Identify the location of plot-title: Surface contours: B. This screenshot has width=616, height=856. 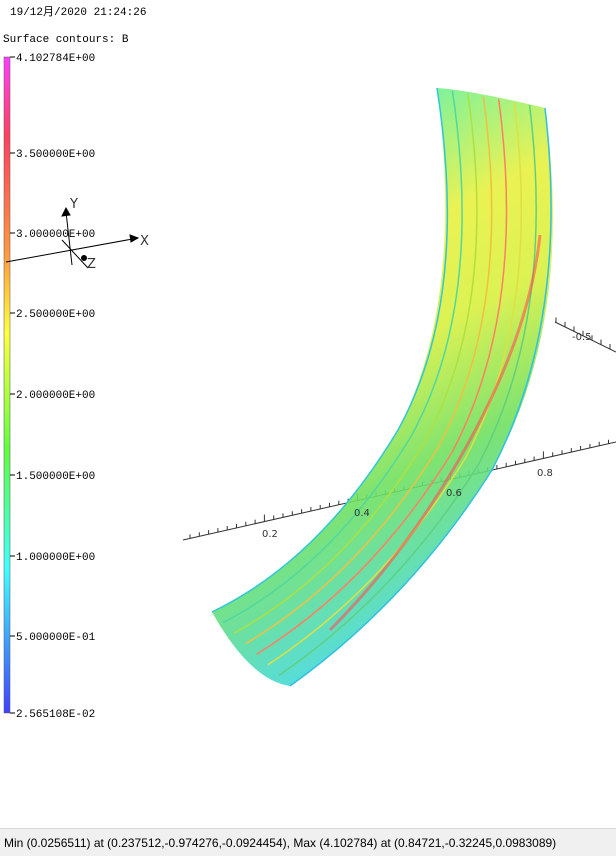
(66, 40).